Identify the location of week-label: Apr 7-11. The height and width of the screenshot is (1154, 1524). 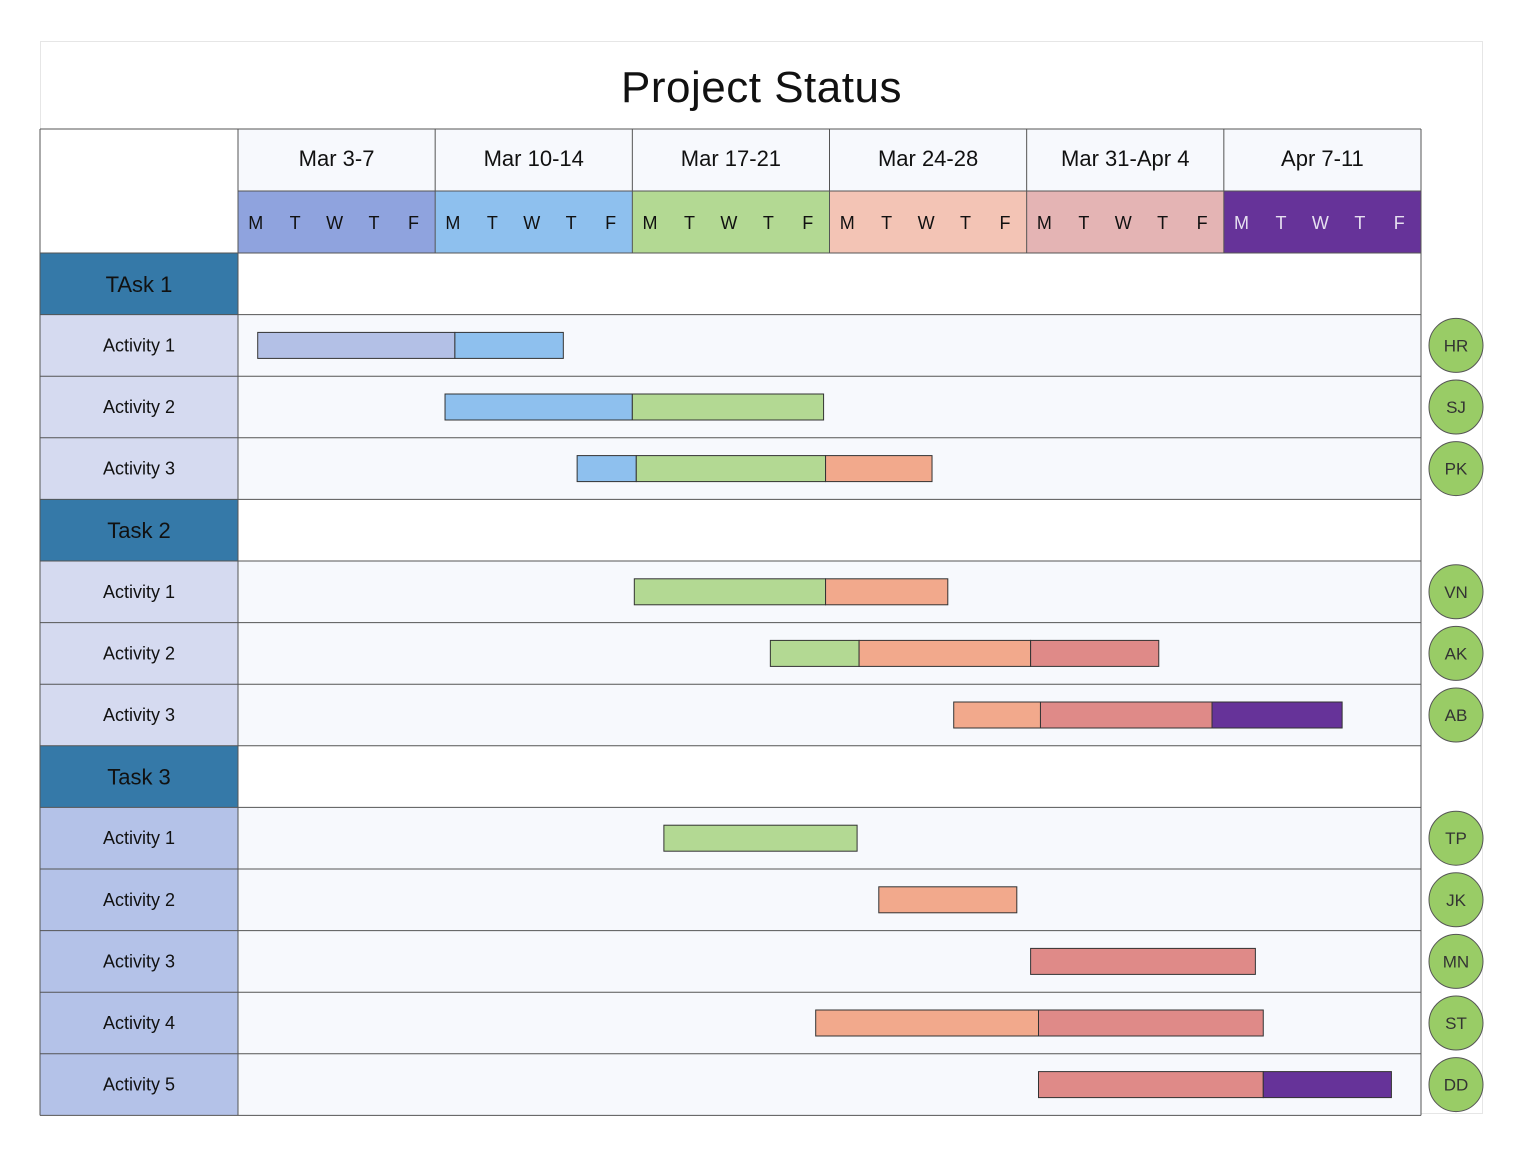
(1322, 158).